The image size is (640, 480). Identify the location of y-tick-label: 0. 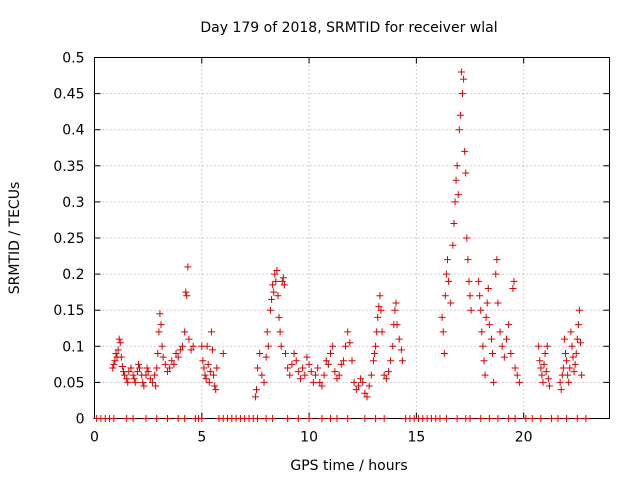
(80, 420).